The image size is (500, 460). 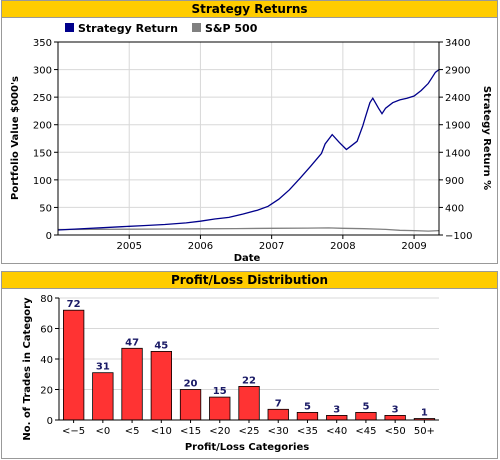 What do you see at coordinates (454, 208) in the screenshot?
I see `line-y2-tick-label: 400` at bounding box center [454, 208].